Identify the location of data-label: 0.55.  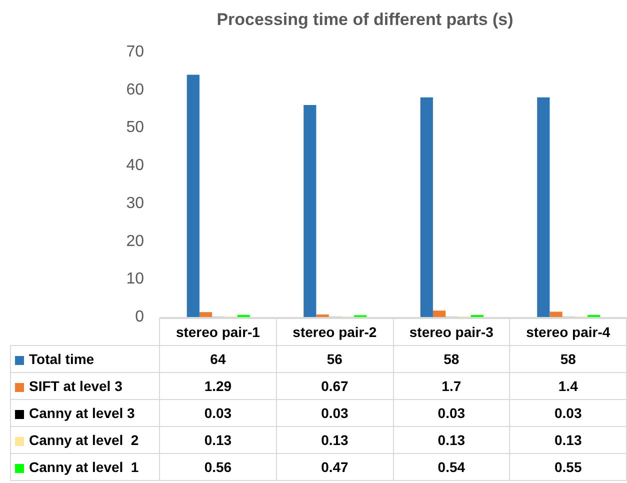
(568, 467).